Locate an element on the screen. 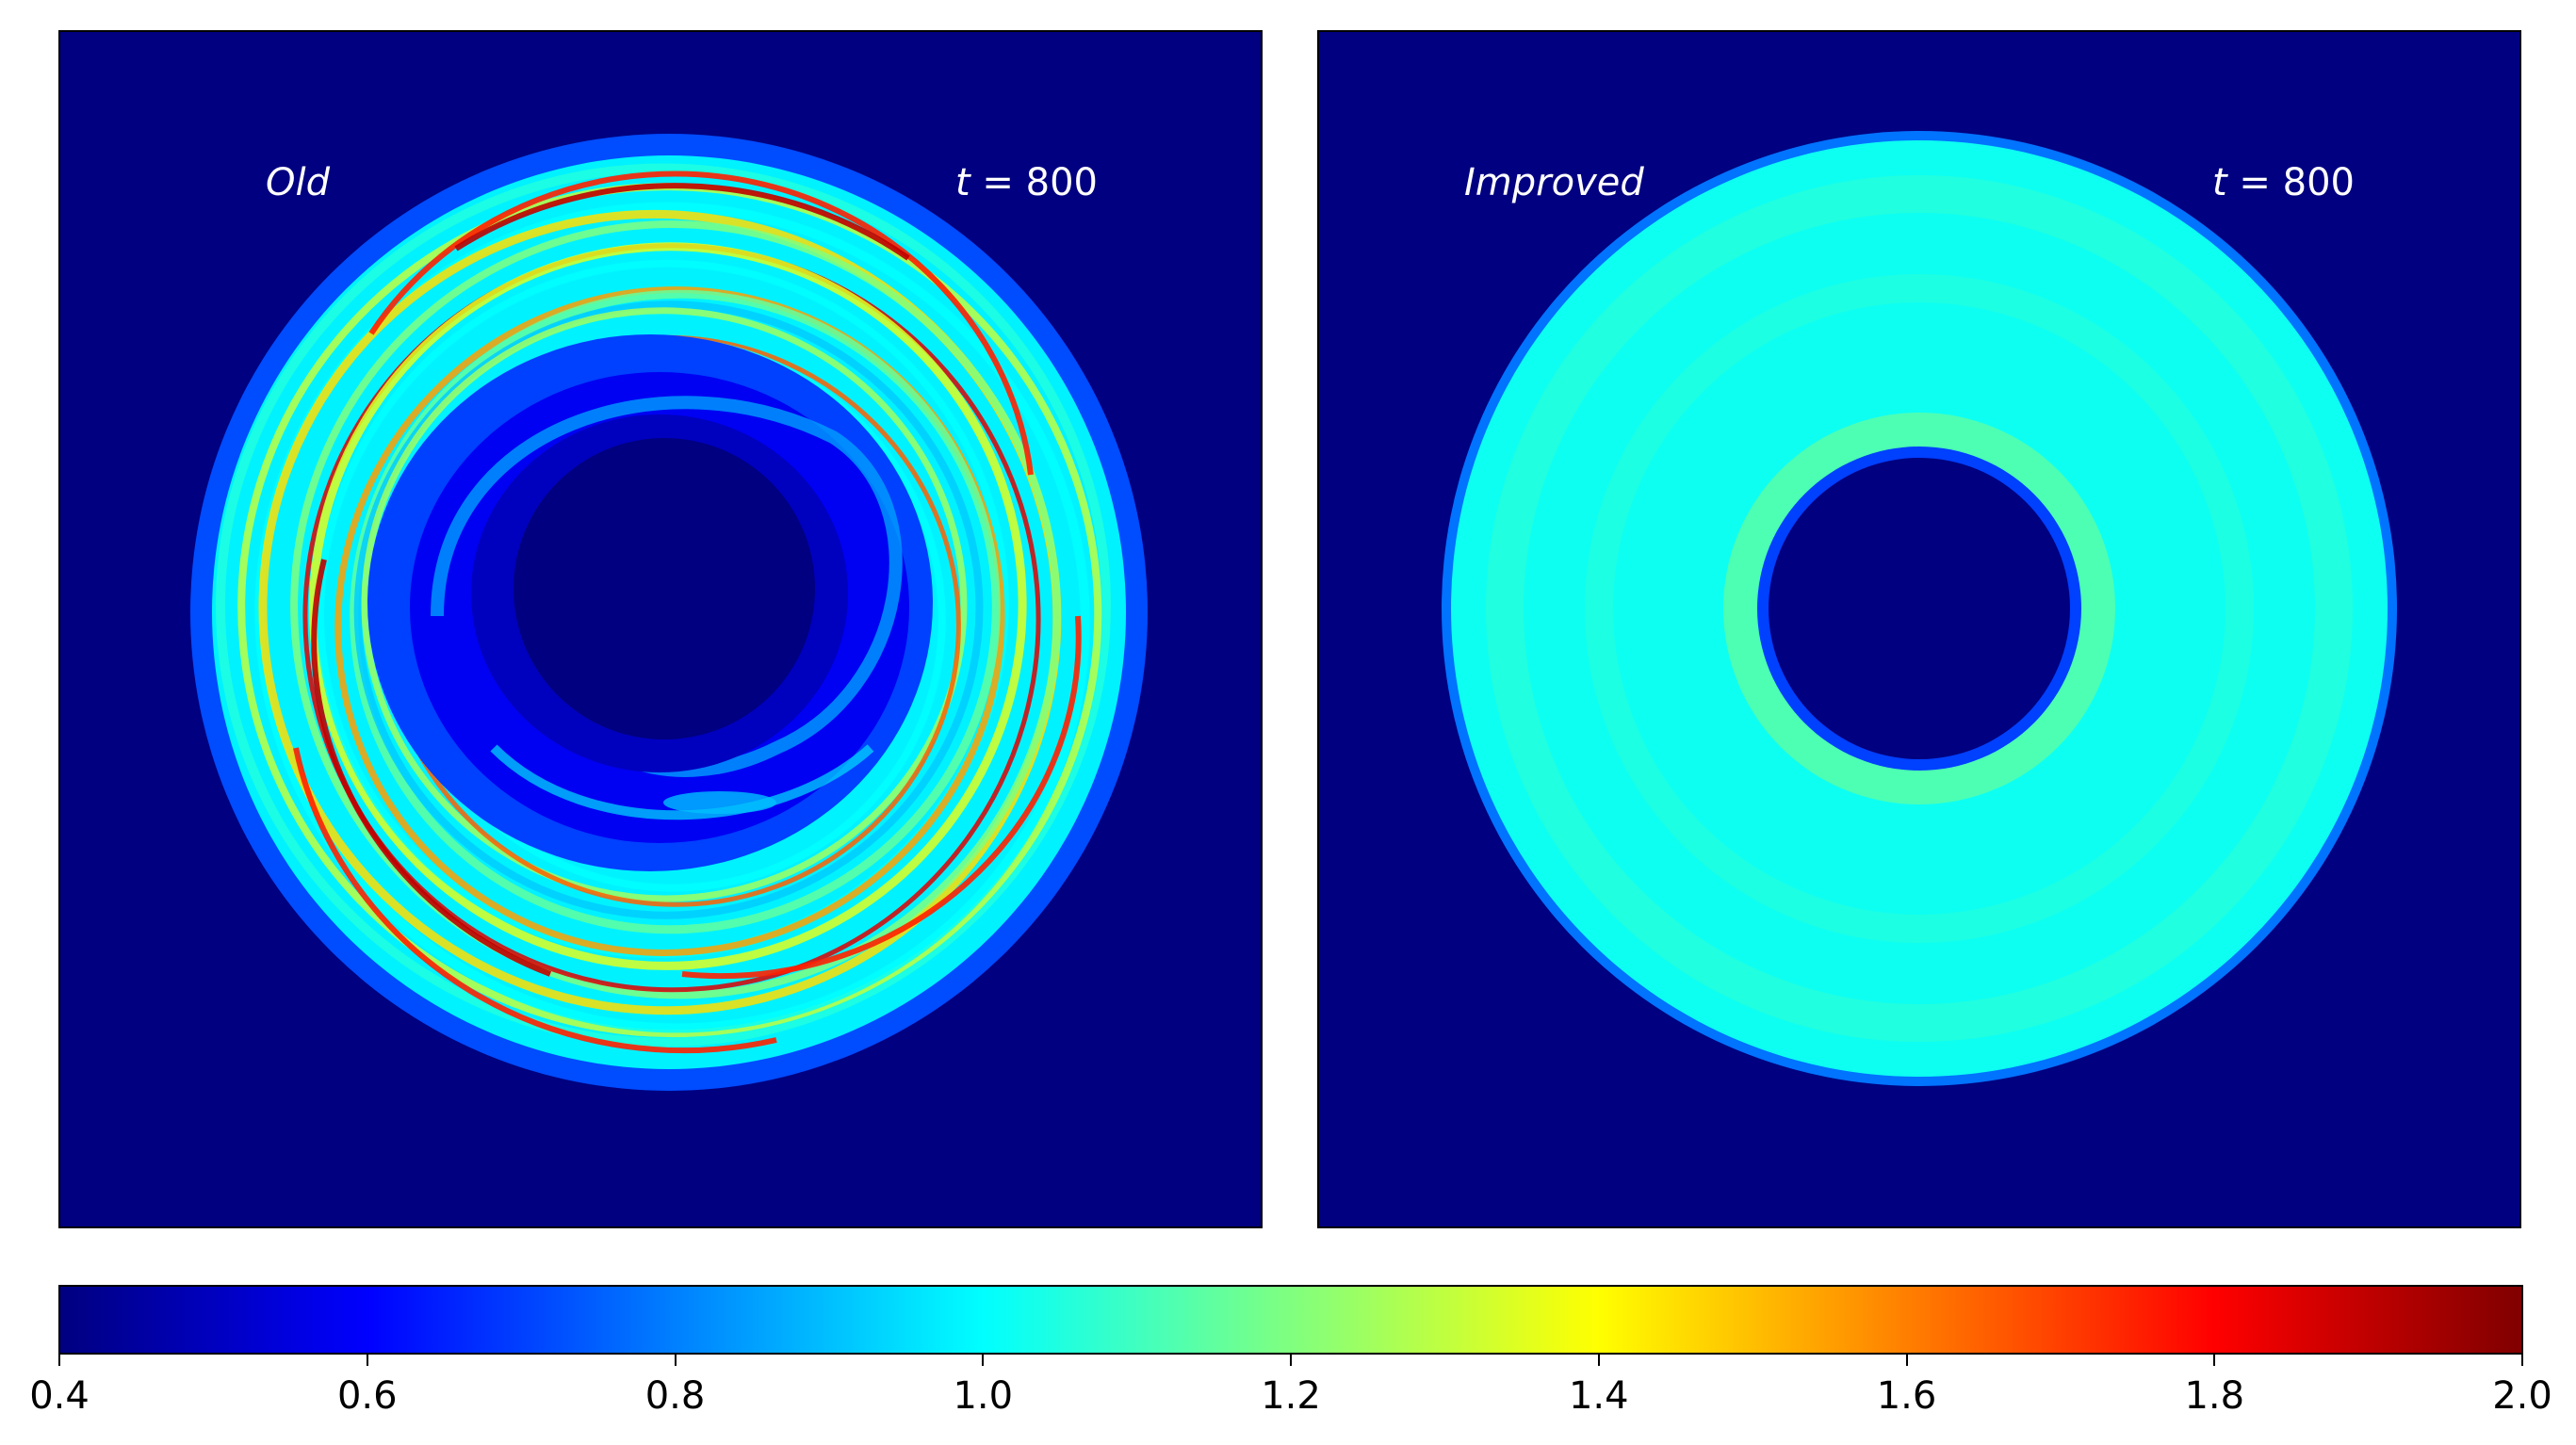 This screenshot has height=1445, width=2576. colorbar-tick-label: 0.8 is located at coordinates (675, 1396).